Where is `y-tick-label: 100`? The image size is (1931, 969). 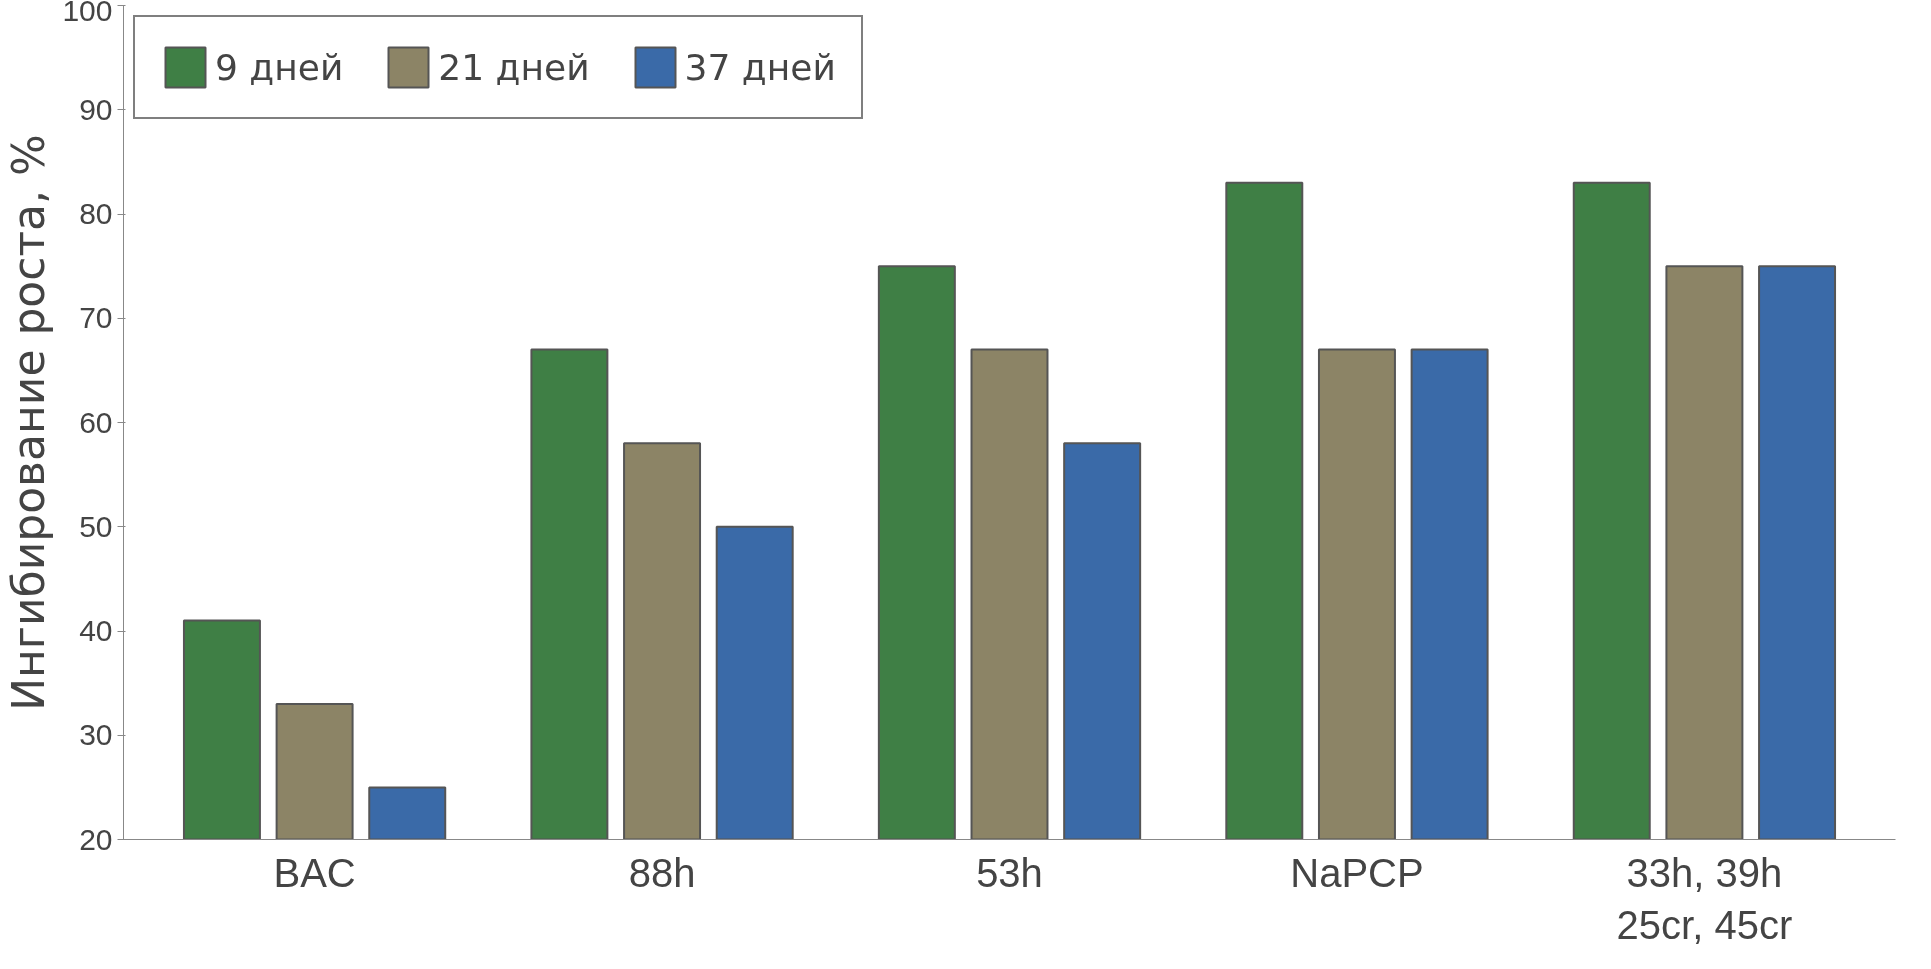
y-tick-label: 100 is located at coordinates (87, 13).